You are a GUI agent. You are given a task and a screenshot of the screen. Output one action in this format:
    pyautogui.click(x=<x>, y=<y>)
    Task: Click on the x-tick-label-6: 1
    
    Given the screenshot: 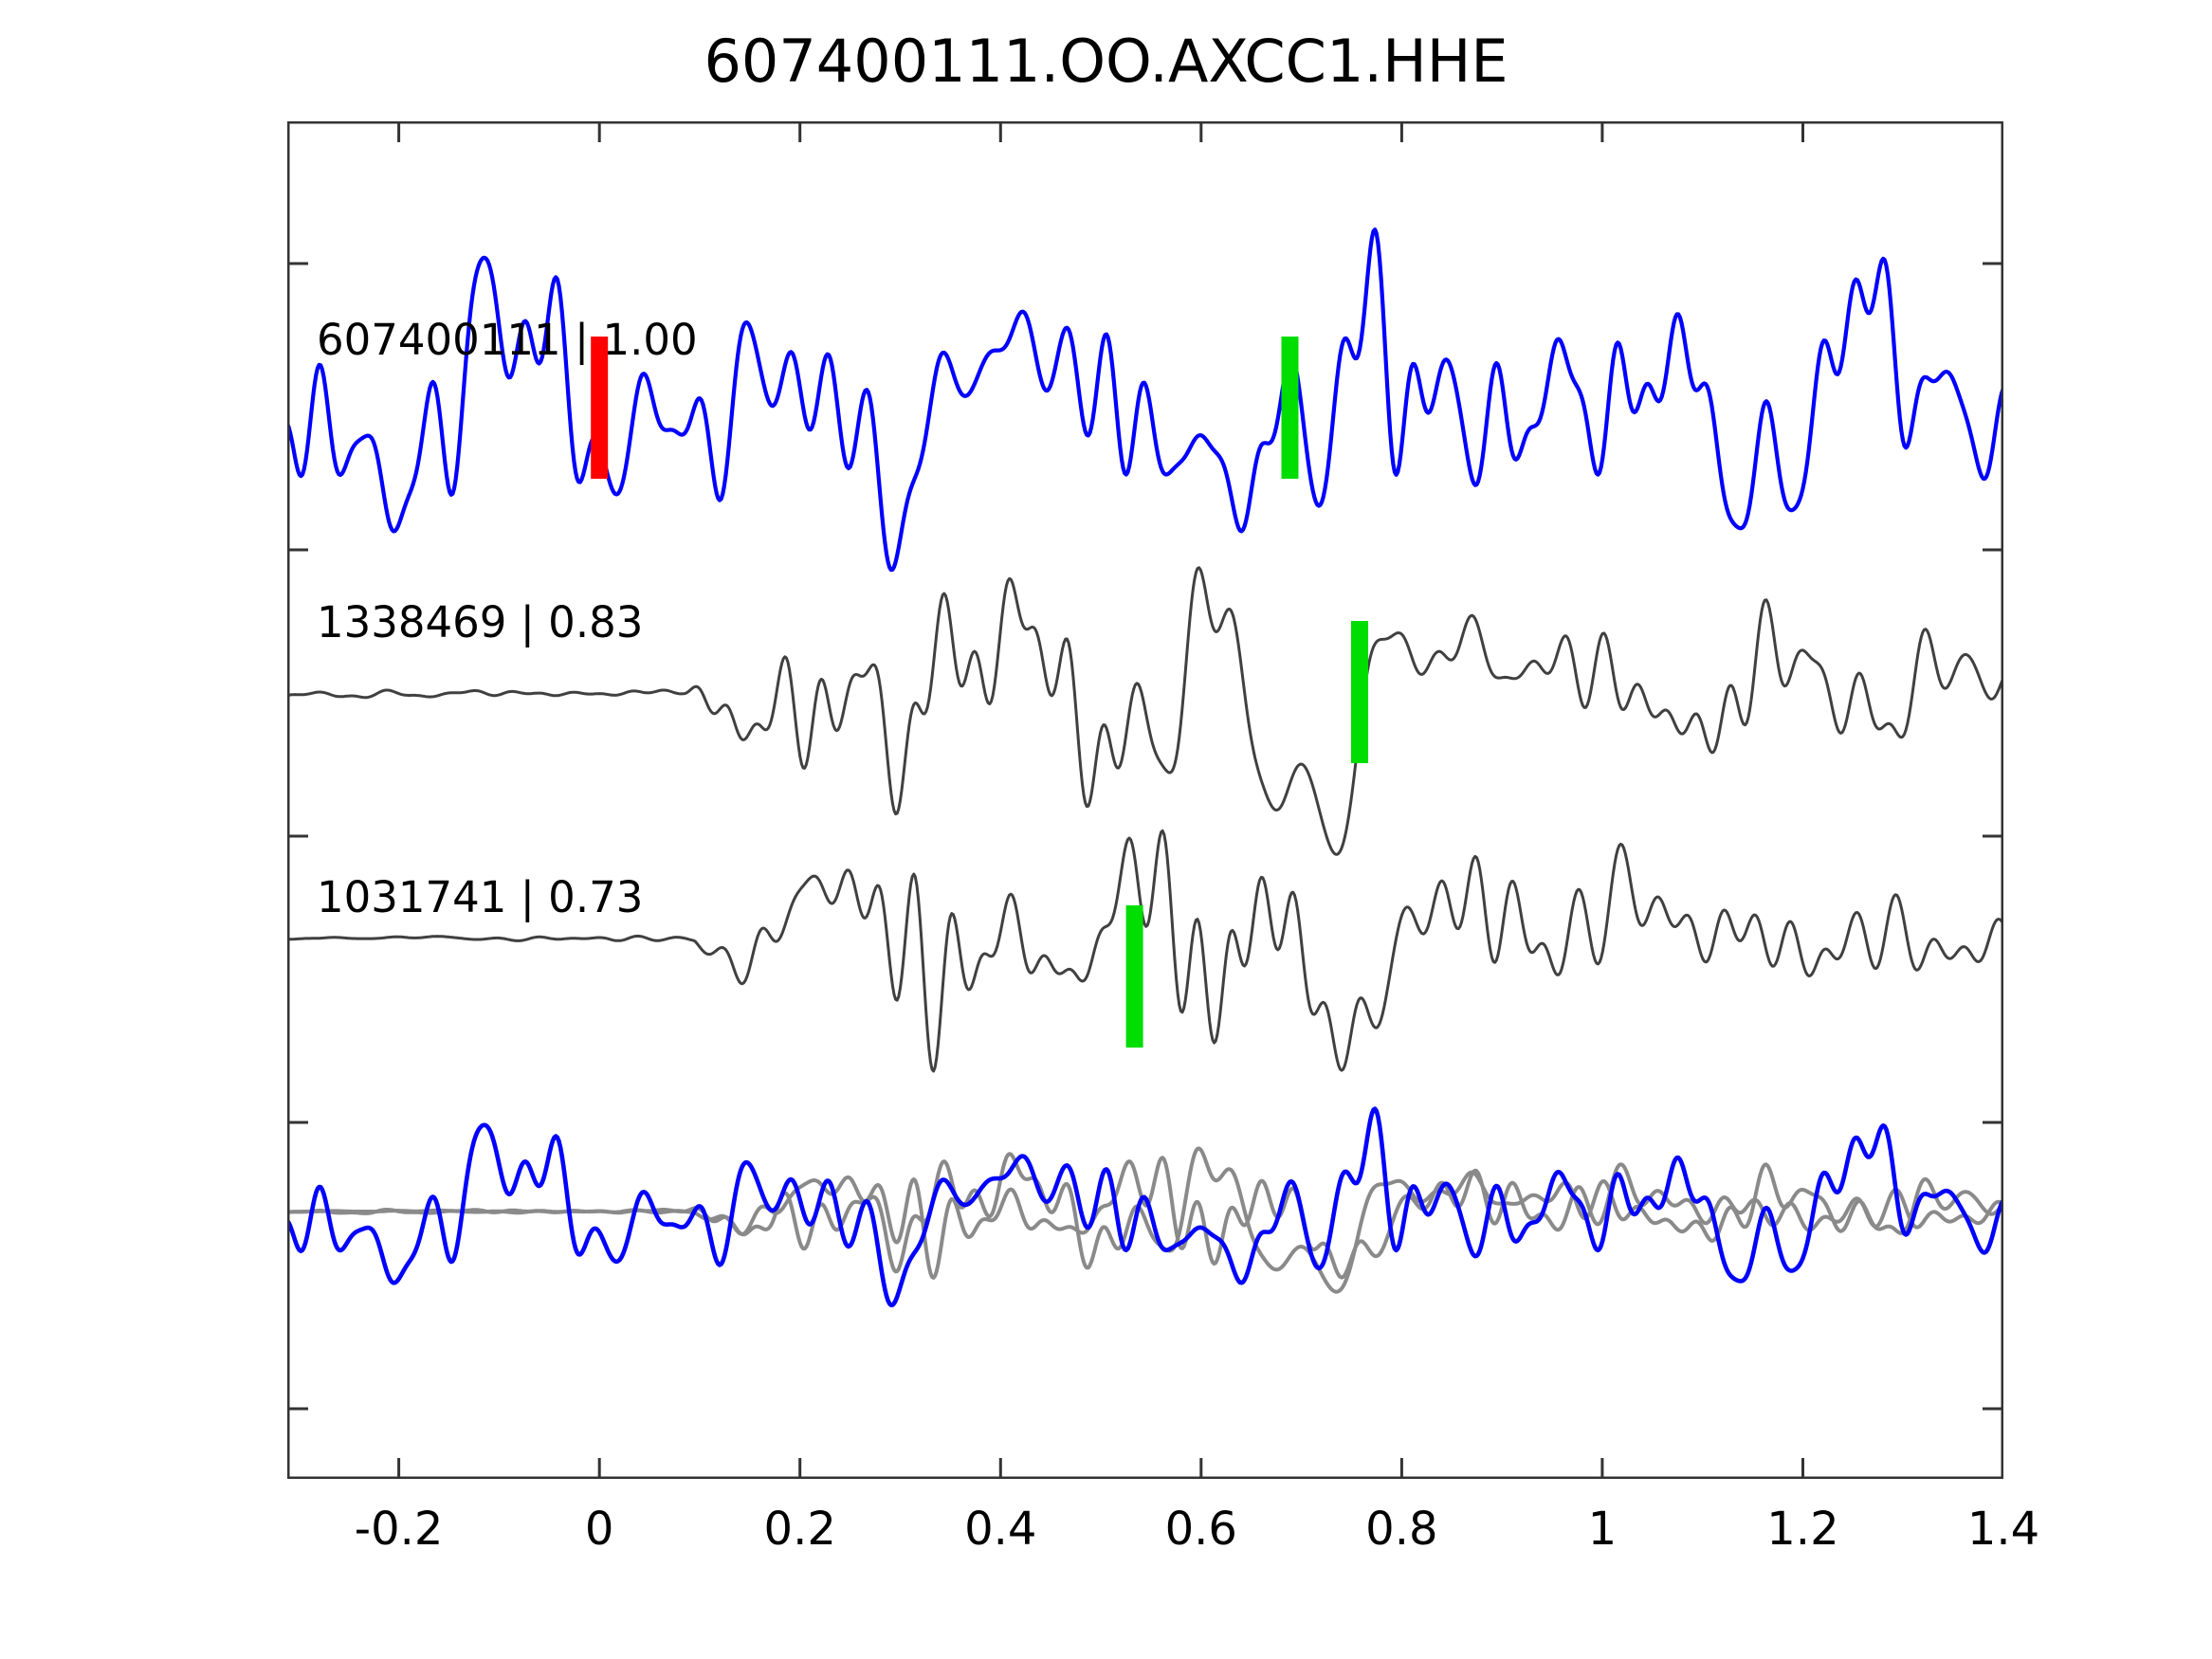 What is the action you would take?
    pyautogui.click(x=1602, y=1529)
    